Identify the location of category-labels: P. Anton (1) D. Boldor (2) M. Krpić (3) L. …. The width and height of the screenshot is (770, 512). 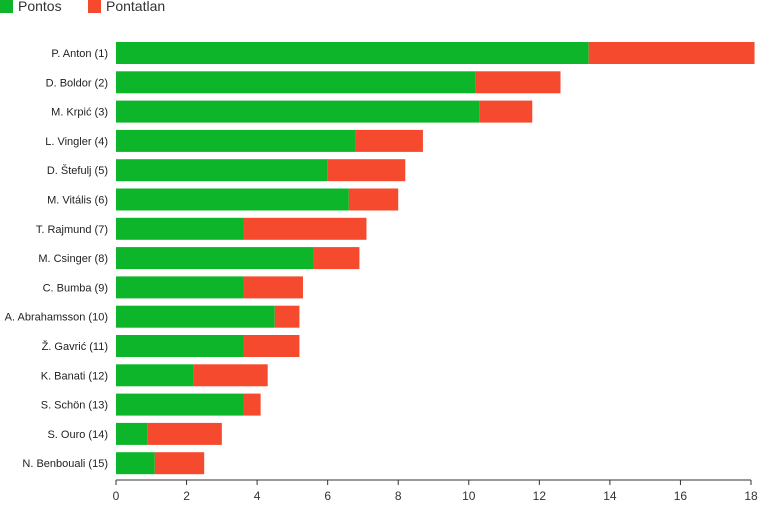
(56, 259).